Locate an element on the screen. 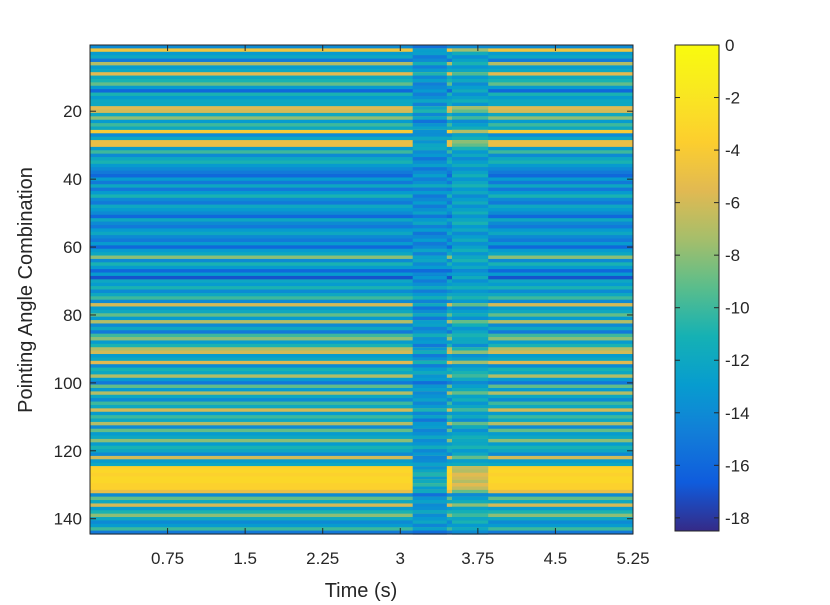  x-axis-label: Time (s) is located at coordinates (361, 591).